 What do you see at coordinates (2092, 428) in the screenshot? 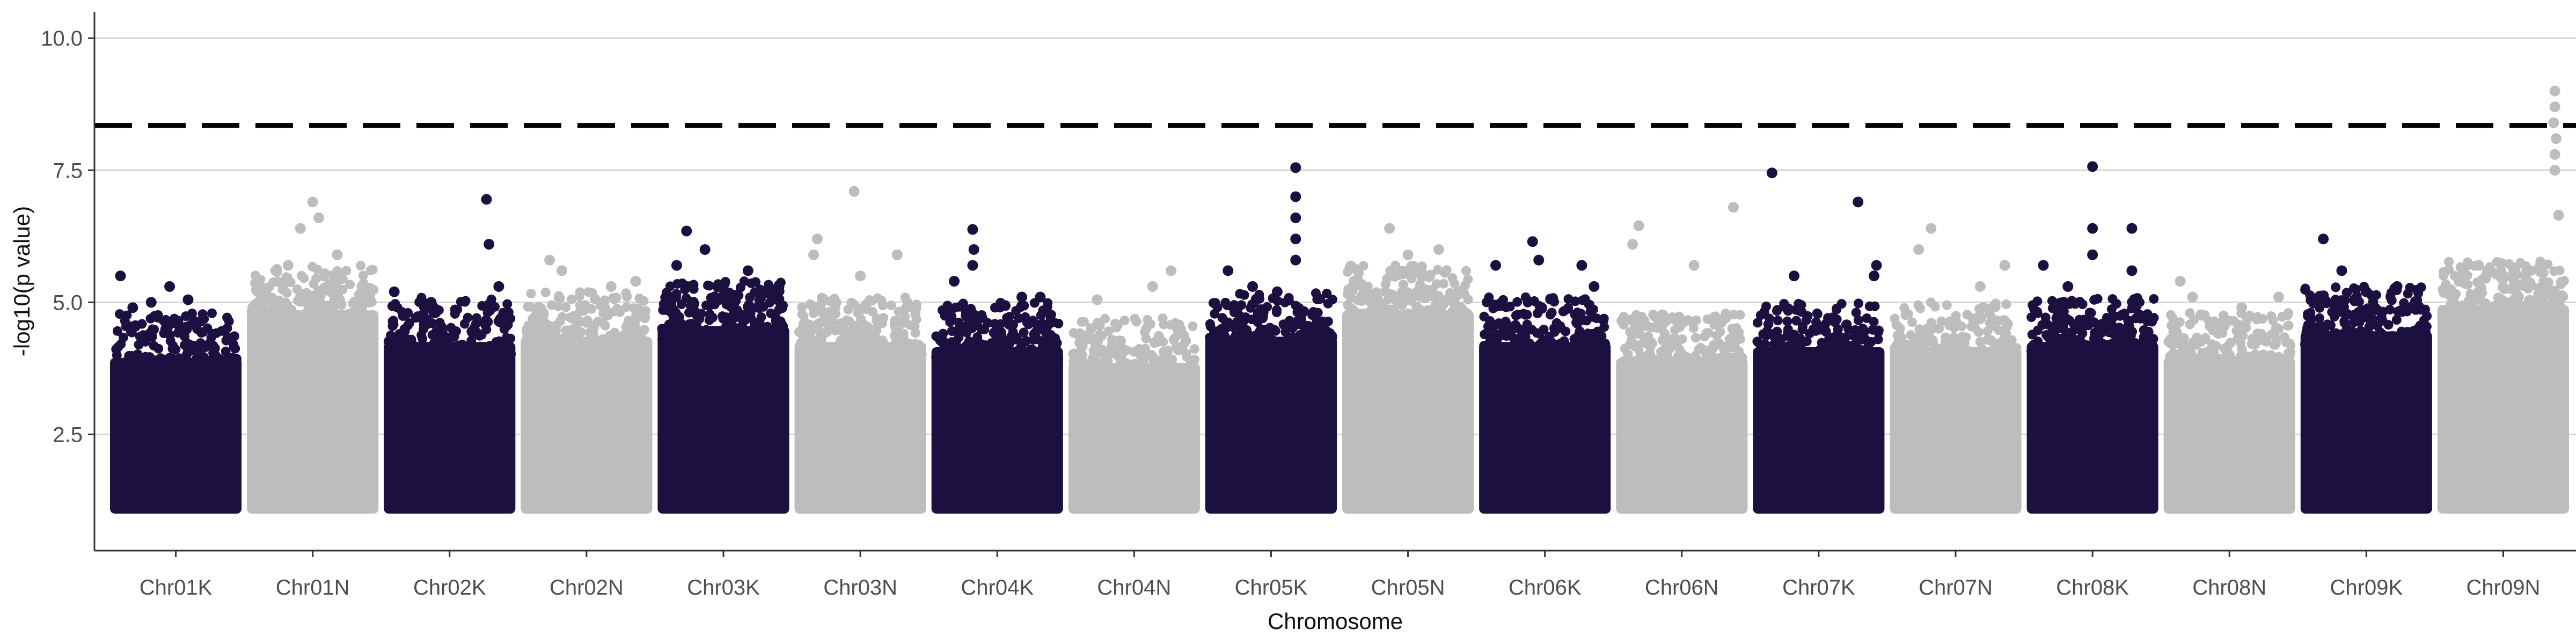
I see `point-band-Chr08K` at bounding box center [2092, 428].